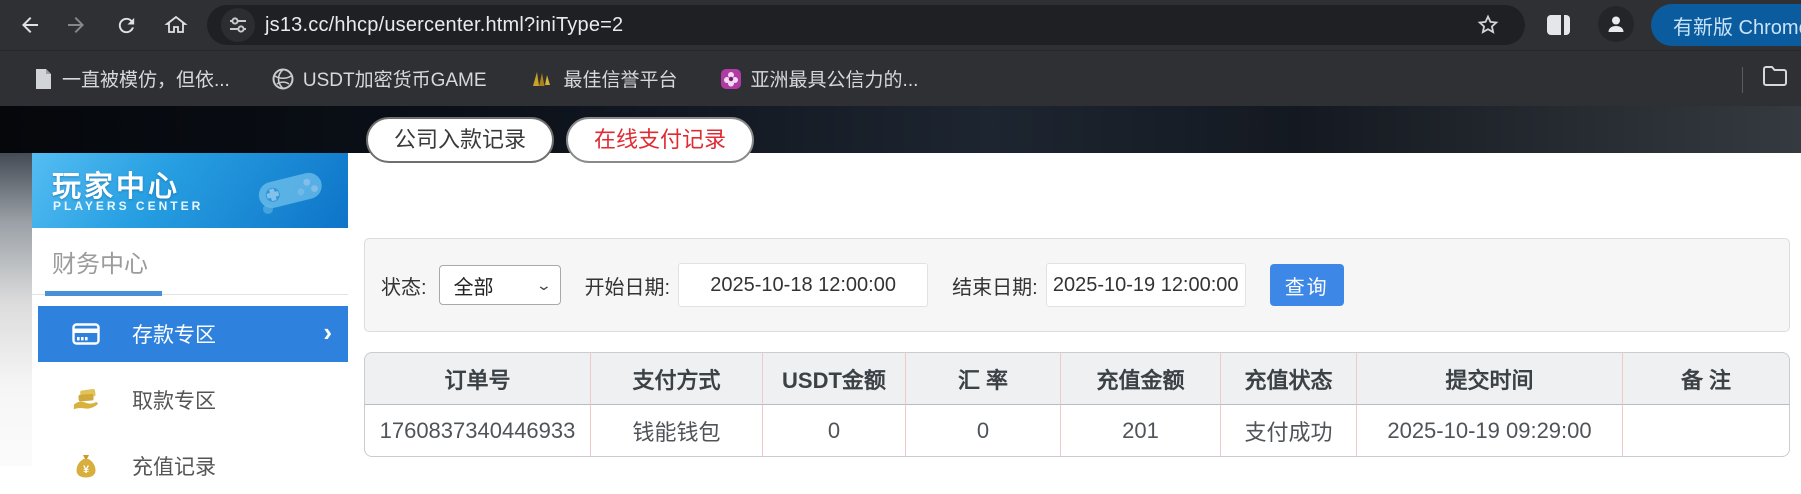  What do you see at coordinates (477, 378) in the screenshot?
I see `col-order-number: 订单号` at bounding box center [477, 378].